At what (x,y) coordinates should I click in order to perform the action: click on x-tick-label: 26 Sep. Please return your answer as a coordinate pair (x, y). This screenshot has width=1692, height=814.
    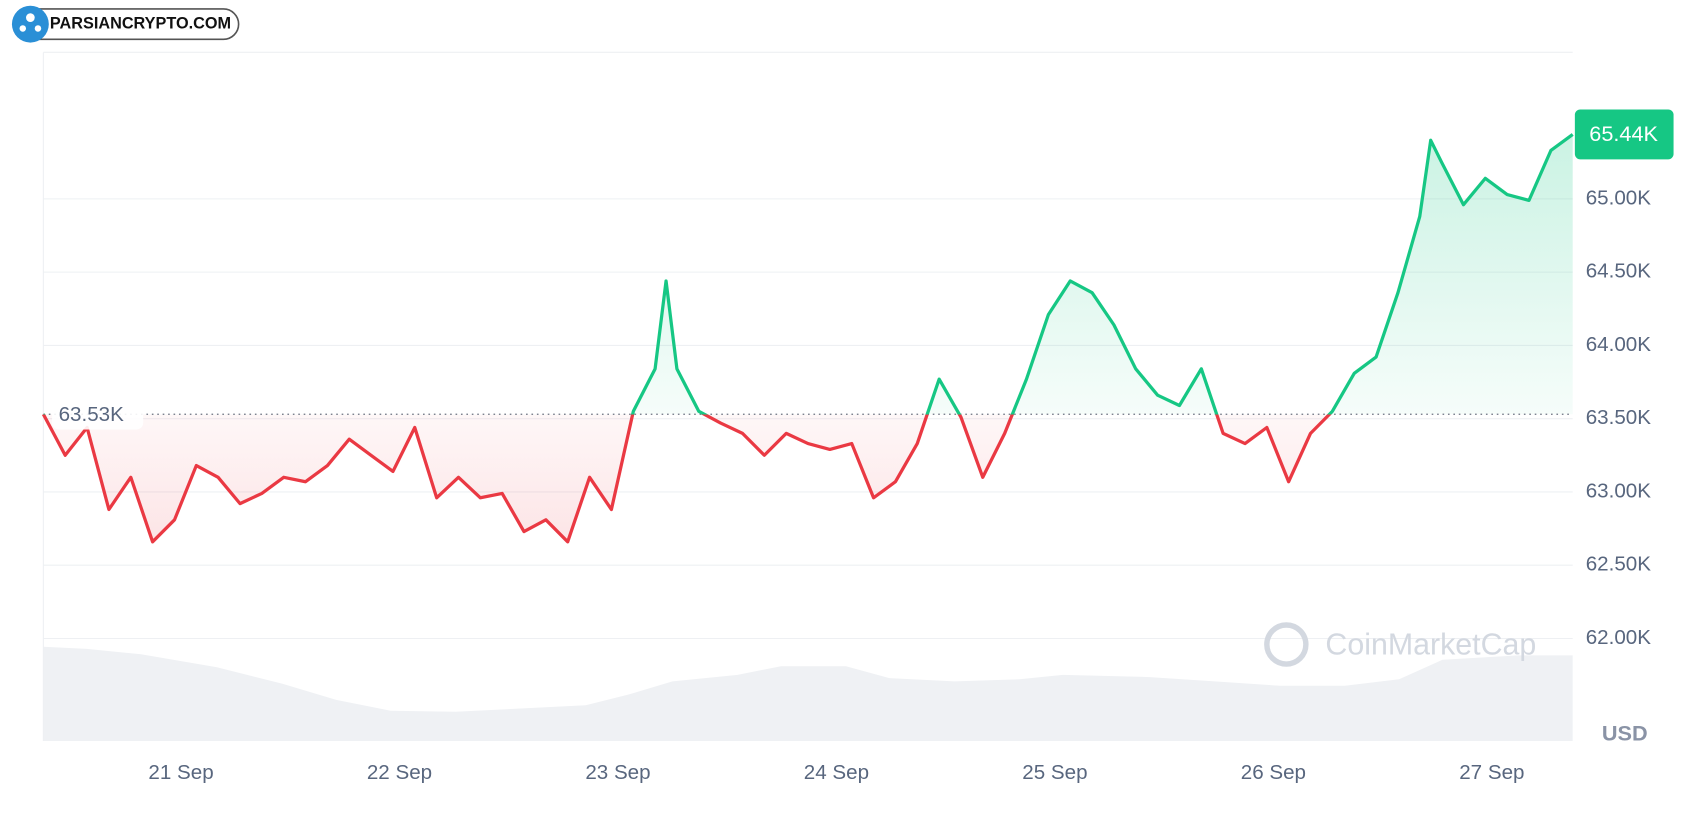
    Looking at the image, I should click on (1273, 772).